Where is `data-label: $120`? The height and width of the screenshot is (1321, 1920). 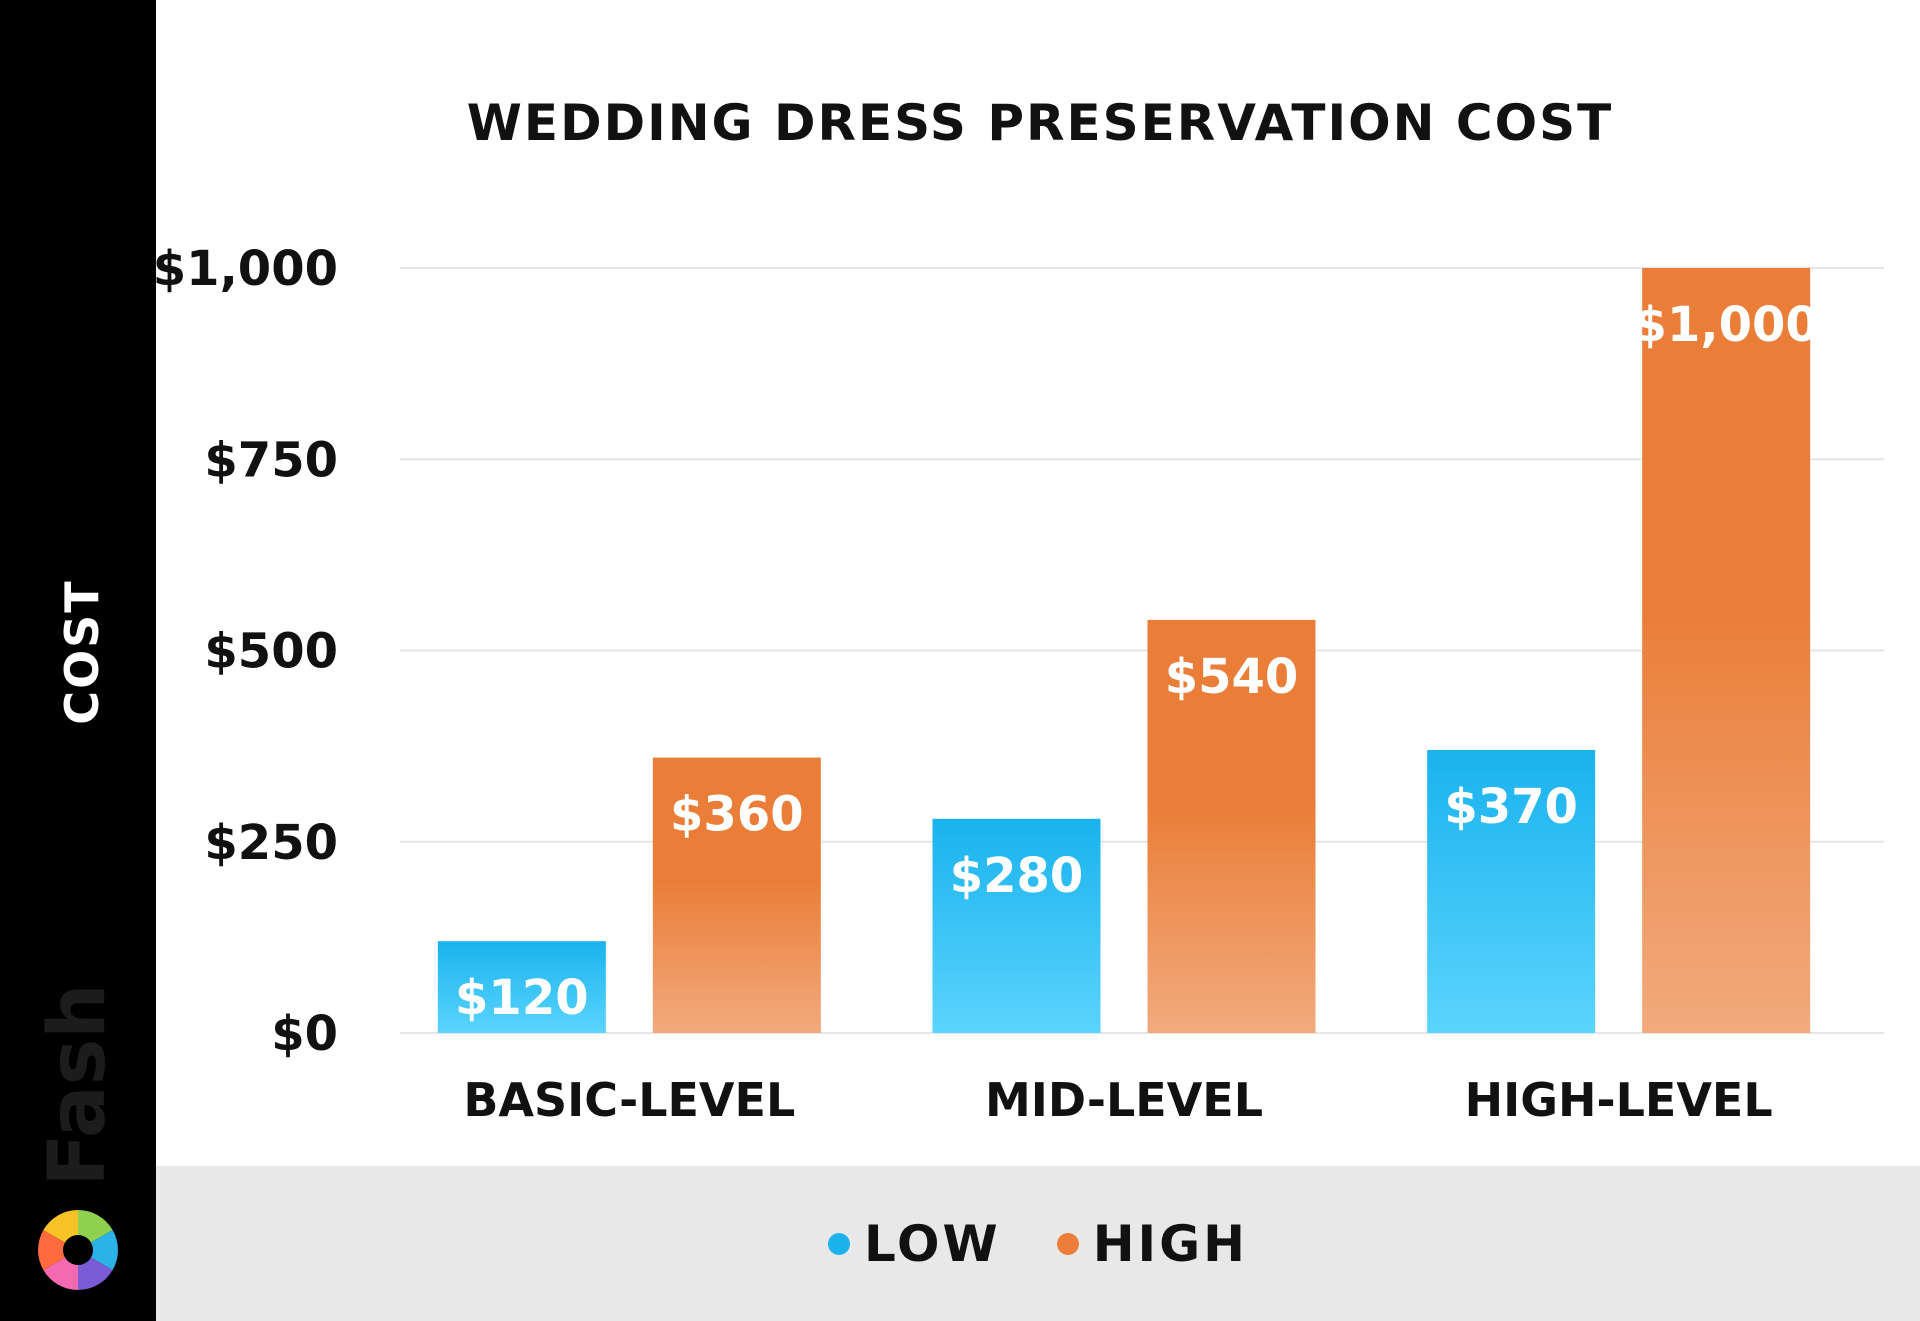 data-label: $120 is located at coordinates (522, 998).